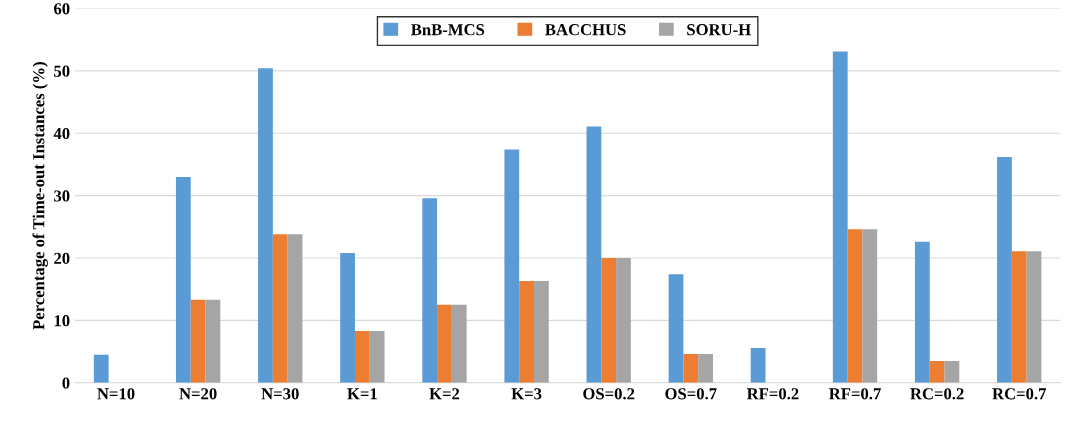 This screenshot has width=1071, height=423. What do you see at coordinates (855, 394) in the screenshot?
I see `x-tick-label: RF=0.7` at bounding box center [855, 394].